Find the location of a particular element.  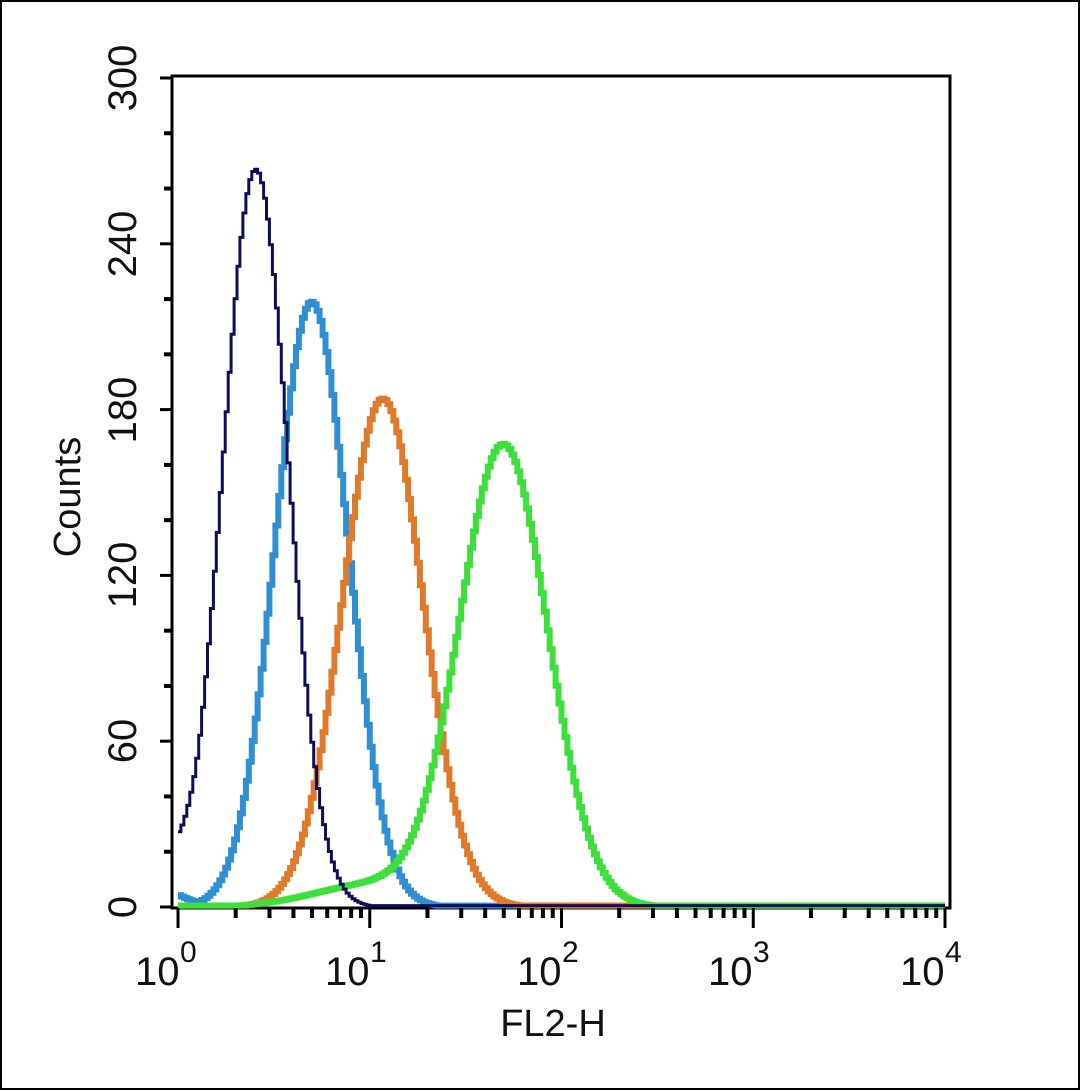

y-axis is located at coordinates (166, 492).